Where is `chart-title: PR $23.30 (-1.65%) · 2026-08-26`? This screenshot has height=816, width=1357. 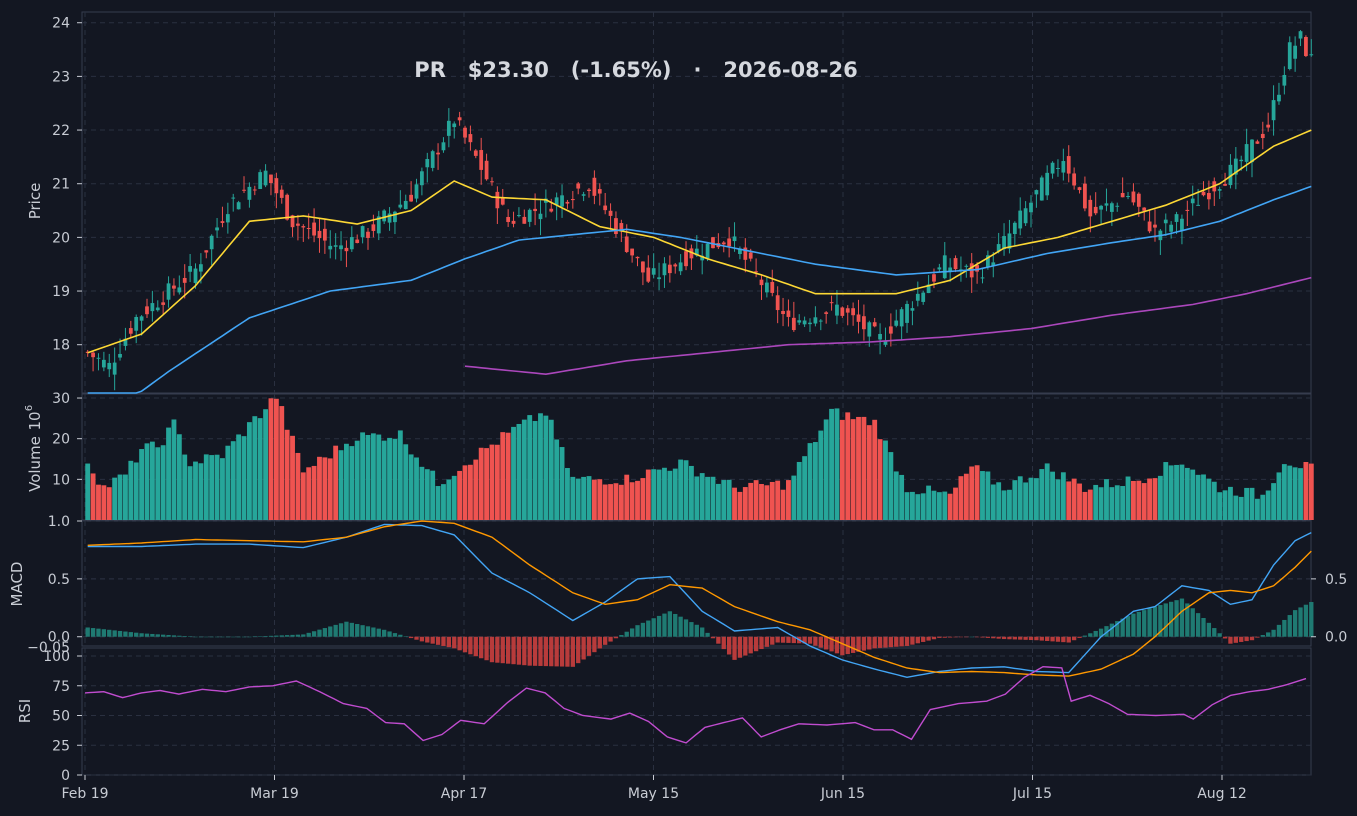 chart-title: PR $23.30 (-1.65%) · 2026-08-26 is located at coordinates (635, 70).